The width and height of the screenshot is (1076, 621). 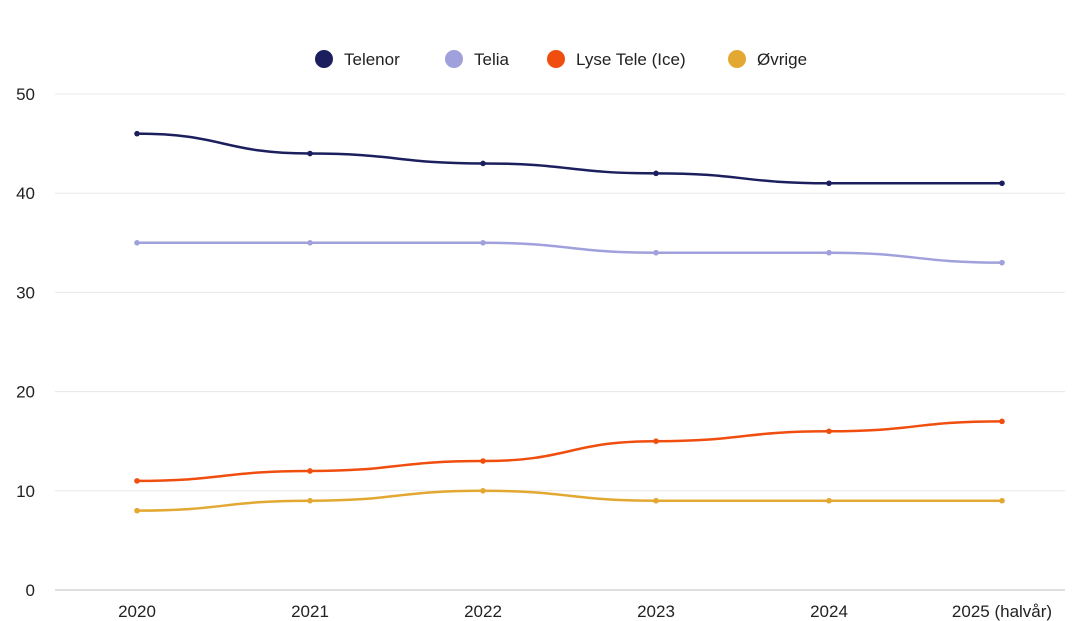 What do you see at coordinates (25, 392) in the screenshot?
I see `y-tick-label: 20` at bounding box center [25, 392].